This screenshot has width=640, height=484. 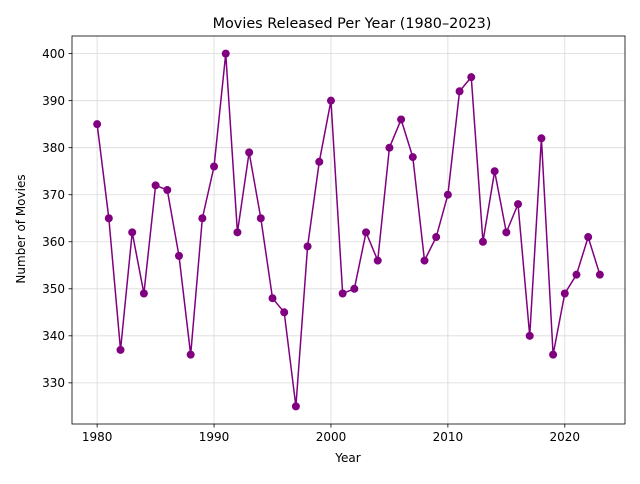 I want to click on x-tick-label: 1990, so click(x=214, y=437).